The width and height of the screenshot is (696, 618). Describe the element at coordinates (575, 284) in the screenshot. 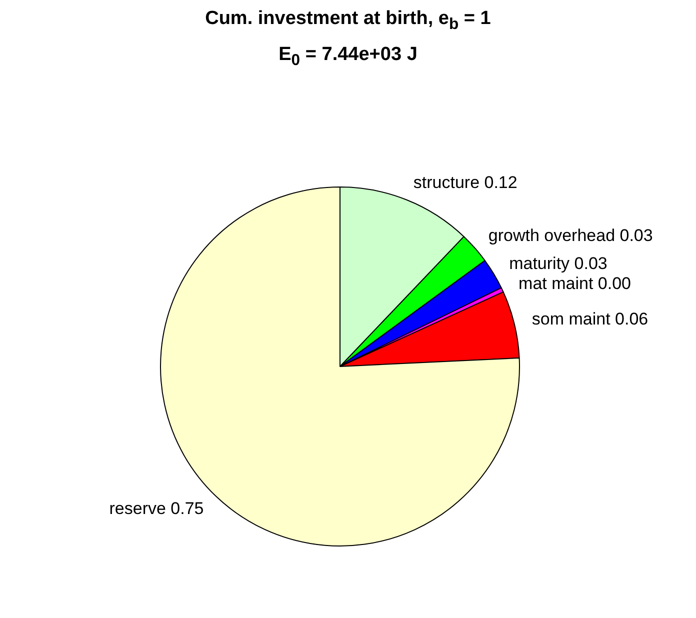

I see `slice-label: mat maint 0.00` at that location.